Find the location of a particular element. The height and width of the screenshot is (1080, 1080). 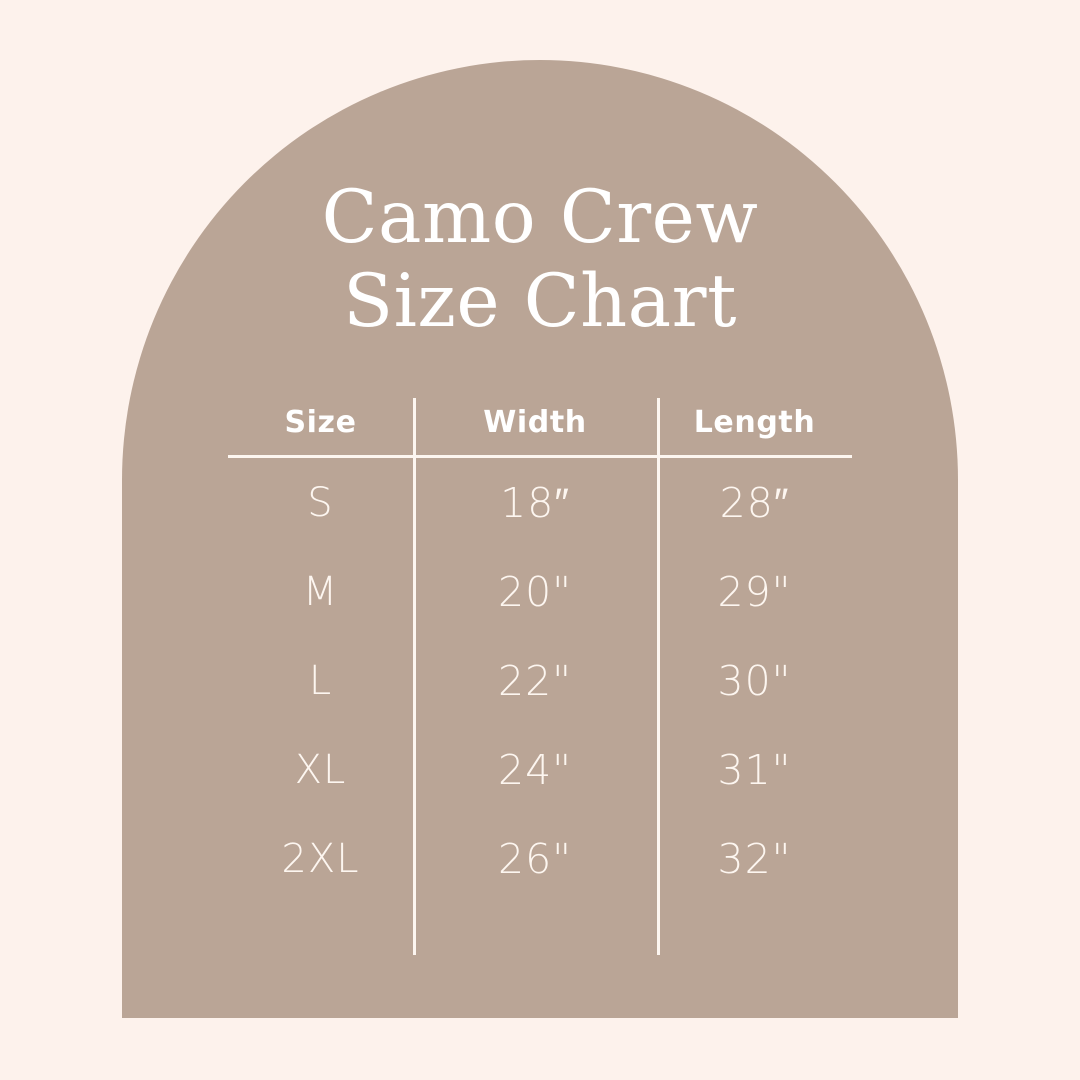

cell-size: L is located at coordinates (320, 680).